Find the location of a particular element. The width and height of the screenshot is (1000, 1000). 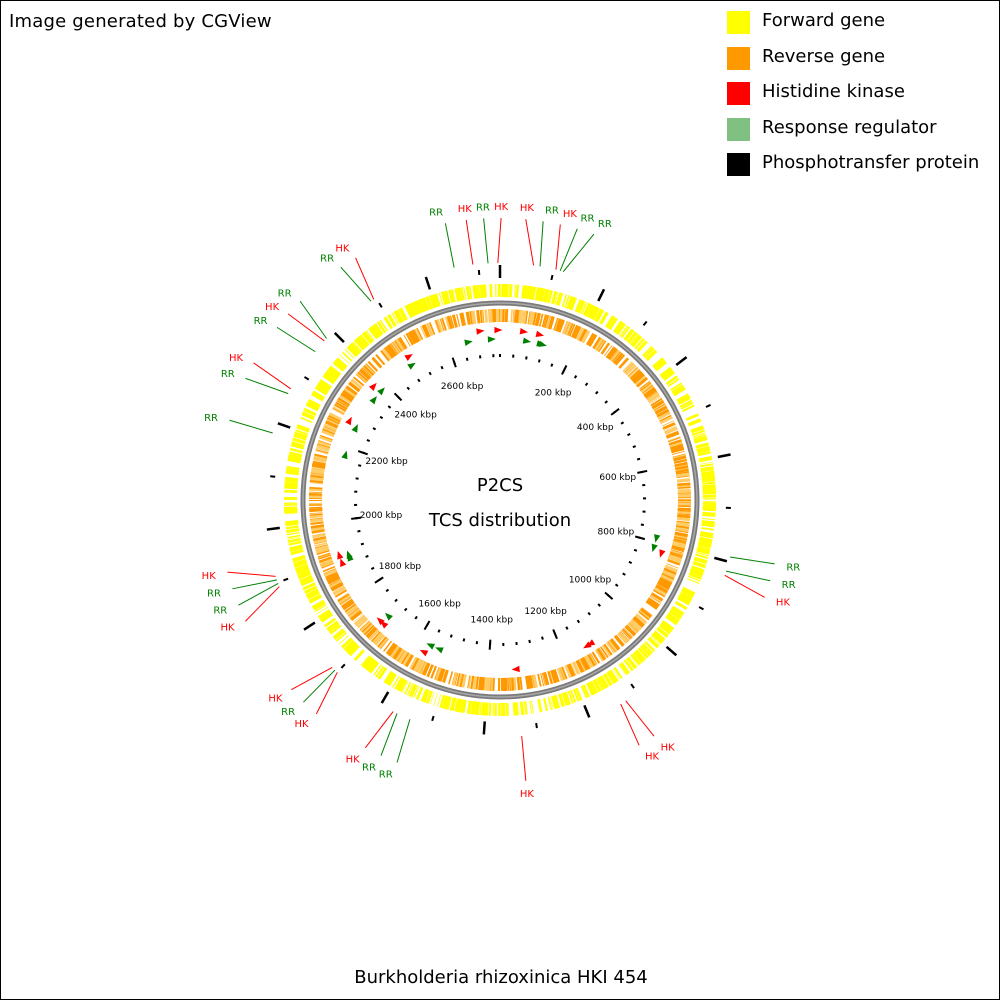

legend-label-histidine-kinase: Histidine kinase is located at coordinates (833, 91).